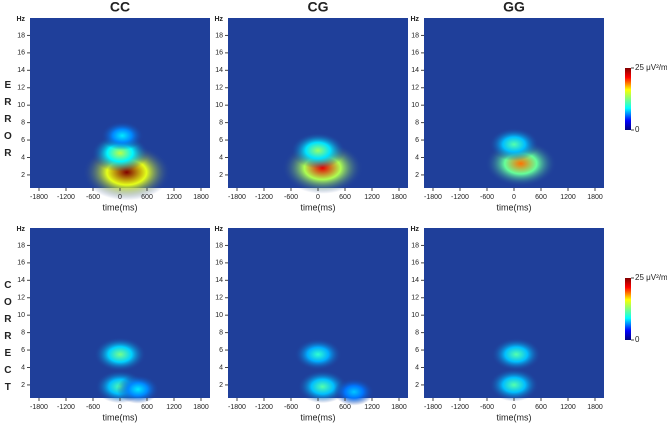 Image resolution: width=667 pixels, height=424 pixels. I want to click on panel-title: CG, so click(318, 7).